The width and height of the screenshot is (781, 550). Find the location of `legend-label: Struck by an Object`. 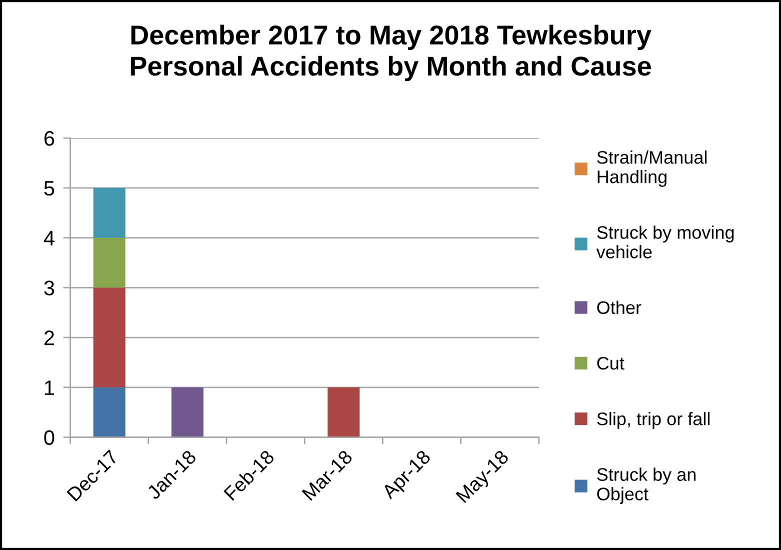

legend-label: Struck by an Object is located at coordinates (646, 486).